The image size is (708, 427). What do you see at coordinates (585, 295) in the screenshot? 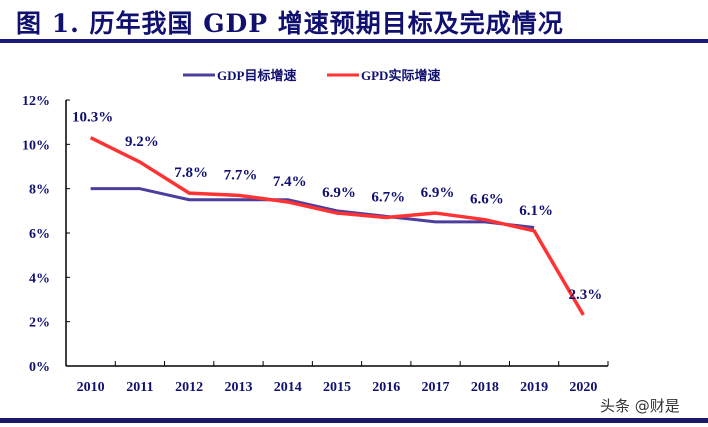
I see `data-label: 2.3%` at bounding box center [585, 295].